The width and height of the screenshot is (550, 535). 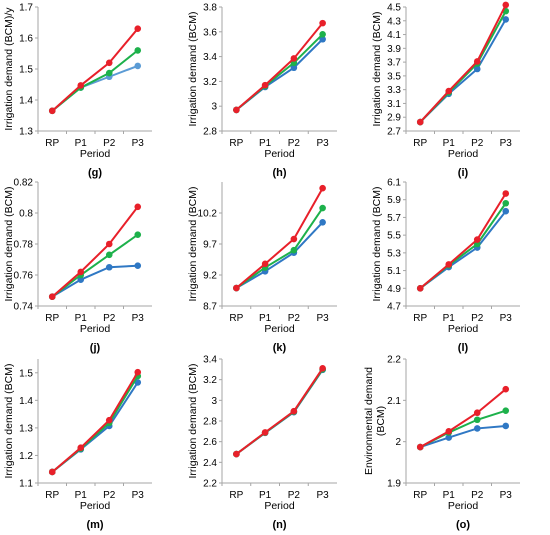 I want to click on y-tick-label: 2.1, so click(x=394, y=401).